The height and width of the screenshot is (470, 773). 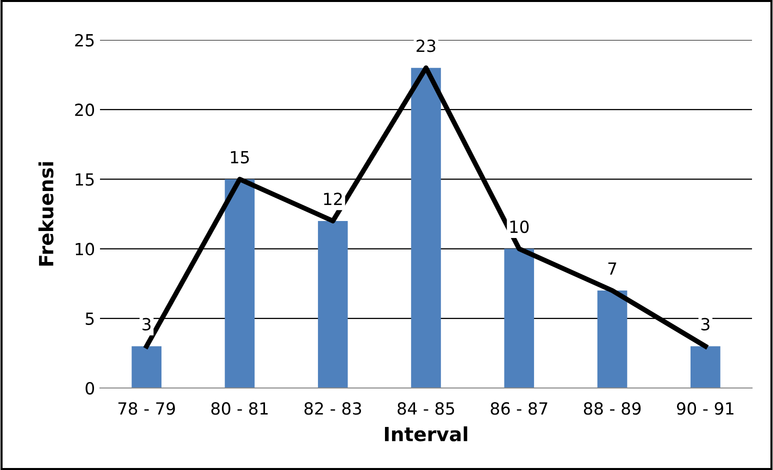 I want to click on x-tick-label: 80 - 81, so click(x=239, y=408).